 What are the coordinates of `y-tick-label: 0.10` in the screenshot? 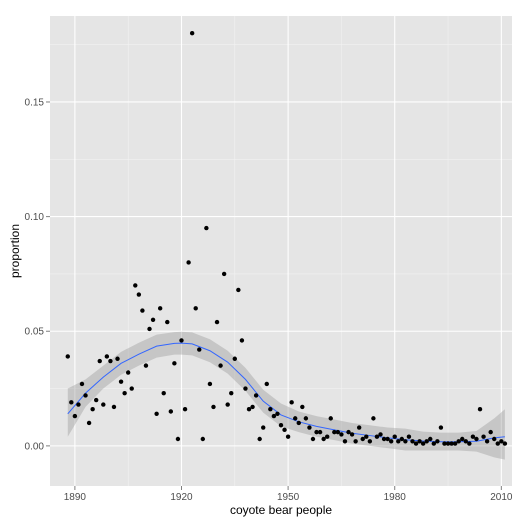 It's located at (35, 217).